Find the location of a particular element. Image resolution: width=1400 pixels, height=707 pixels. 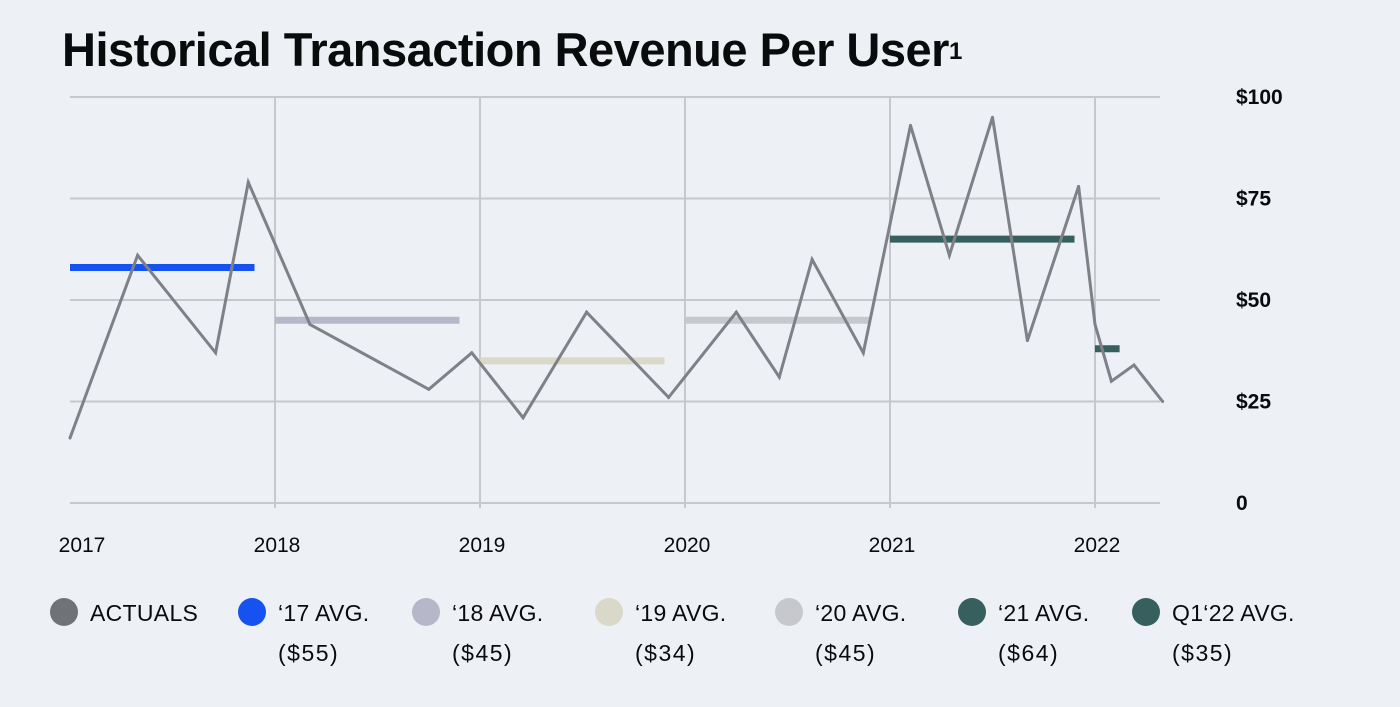

x-tick-label: 2020 is located at coordinates (687, 545).